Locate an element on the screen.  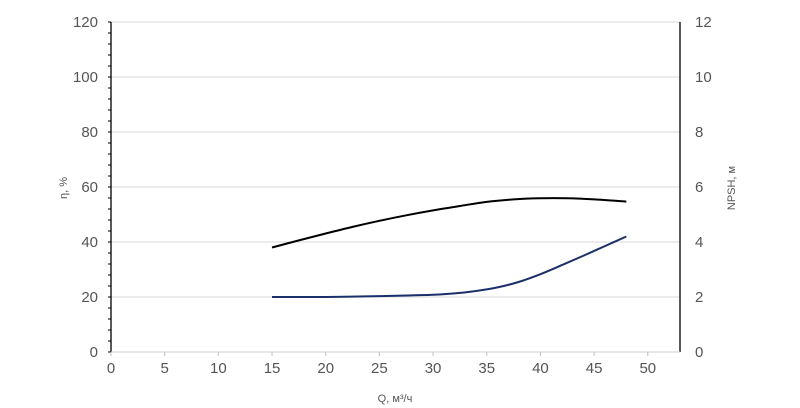
x-tick-label: 5 is located at coordinates (165, 368).